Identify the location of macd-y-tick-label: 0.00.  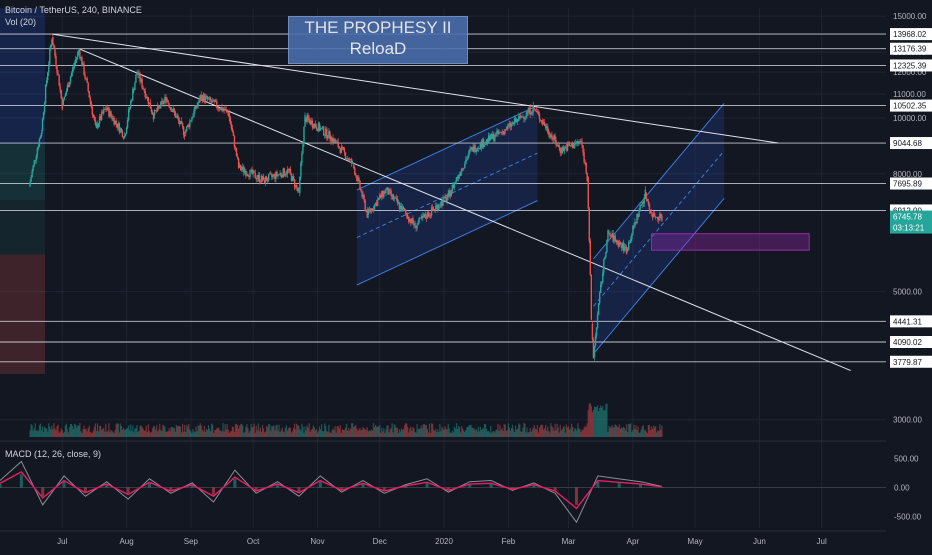
(902, 488).